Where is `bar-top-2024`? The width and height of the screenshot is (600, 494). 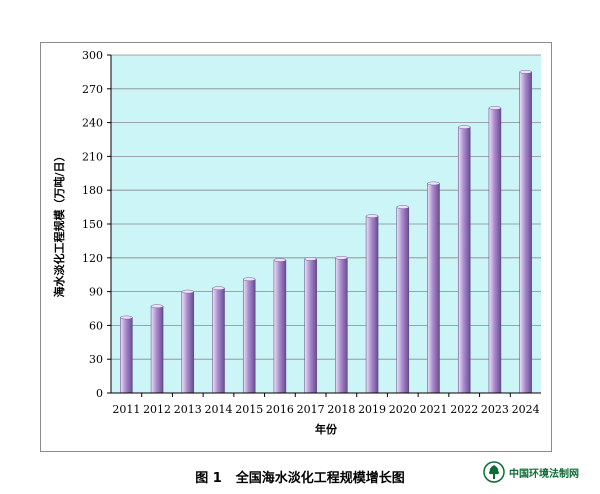 bar-top-2024 is located at coordinates (525, 72).